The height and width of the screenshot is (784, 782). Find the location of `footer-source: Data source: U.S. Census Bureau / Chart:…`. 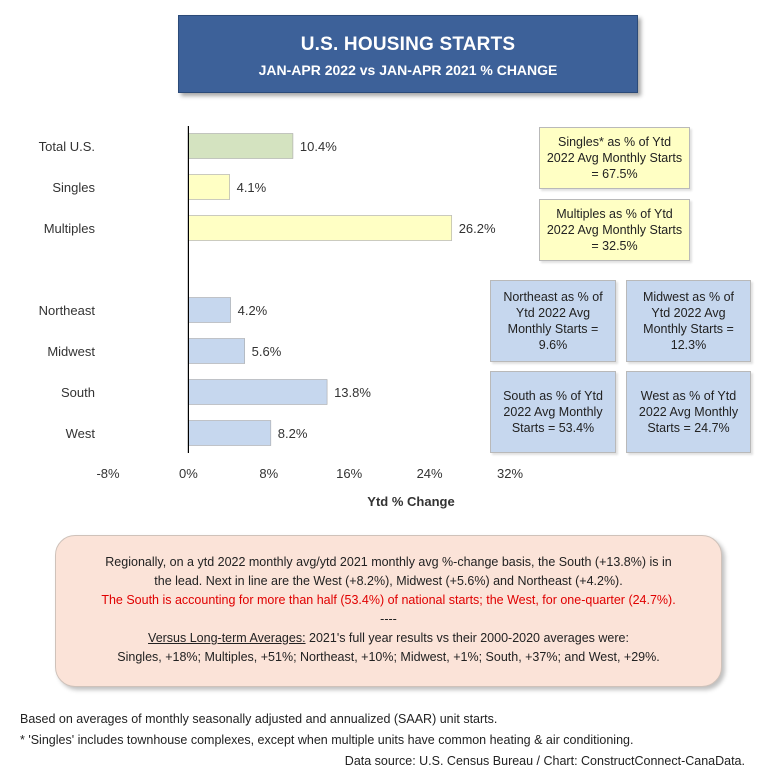

footer-source: Data source: U.S. Census Bureau / Chart:… is located at coordinates (544, 761).